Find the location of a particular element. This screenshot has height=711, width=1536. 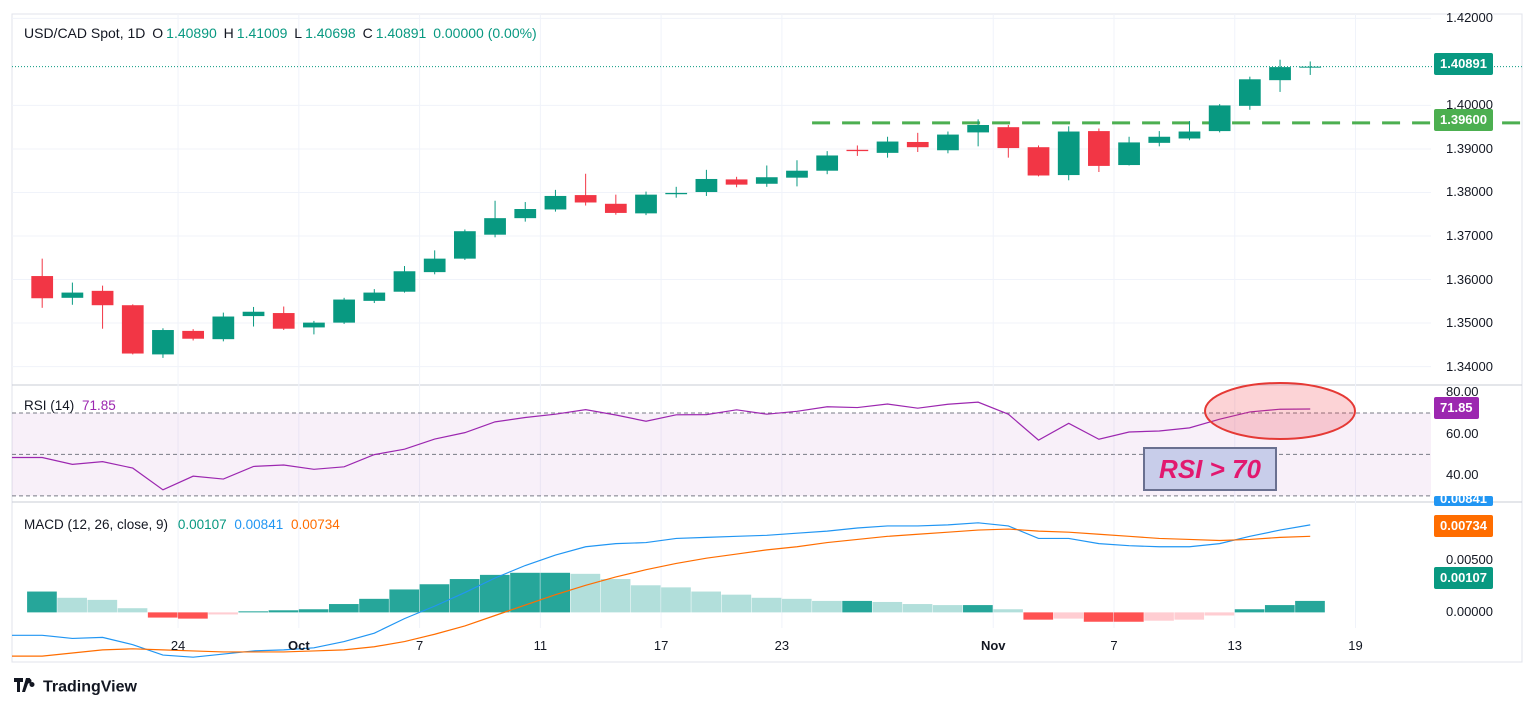

close-value: 1.40891 is located at coordinates (401, 33).